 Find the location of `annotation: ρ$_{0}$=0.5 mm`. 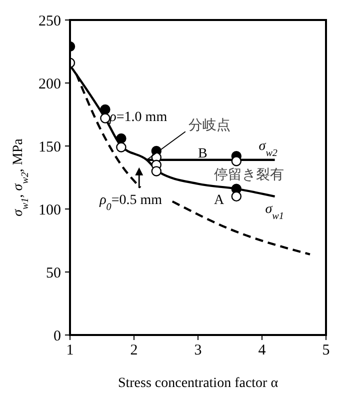

annotation: ρ$_{0}$=0.5 mm is located at coordinates (130, 202).